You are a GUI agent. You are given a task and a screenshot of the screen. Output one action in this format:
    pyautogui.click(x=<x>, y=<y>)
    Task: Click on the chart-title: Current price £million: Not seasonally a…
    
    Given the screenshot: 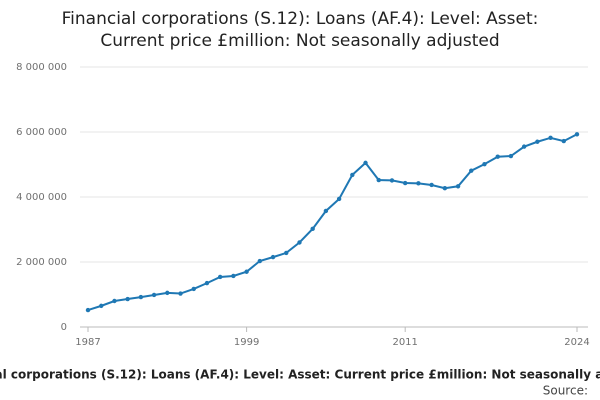 What is the action you would take?
    pyautogui.click(x=299, y=41)
    